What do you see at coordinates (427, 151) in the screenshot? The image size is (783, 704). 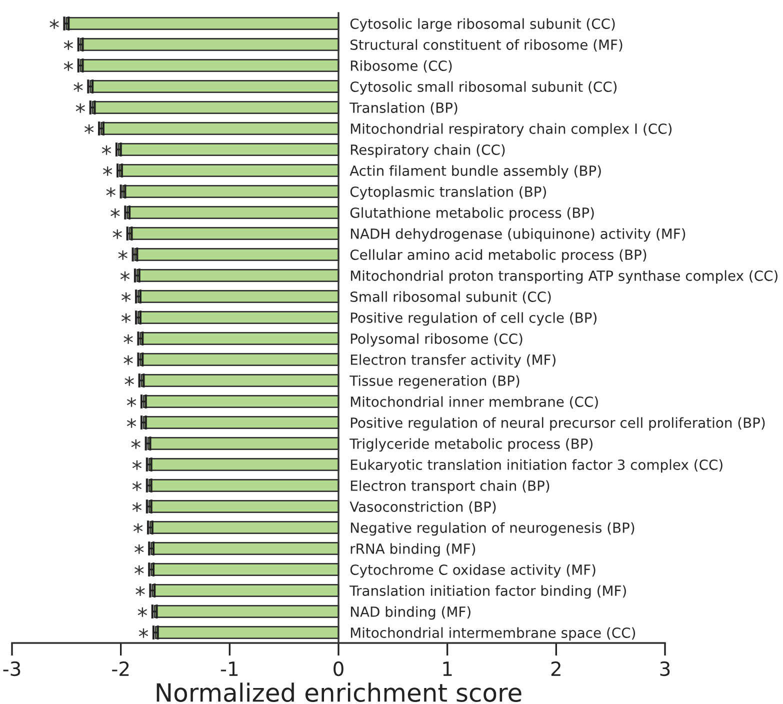 I see `y-tick-label: Respiratory chain (CC)` at bounding box center [427, 151].